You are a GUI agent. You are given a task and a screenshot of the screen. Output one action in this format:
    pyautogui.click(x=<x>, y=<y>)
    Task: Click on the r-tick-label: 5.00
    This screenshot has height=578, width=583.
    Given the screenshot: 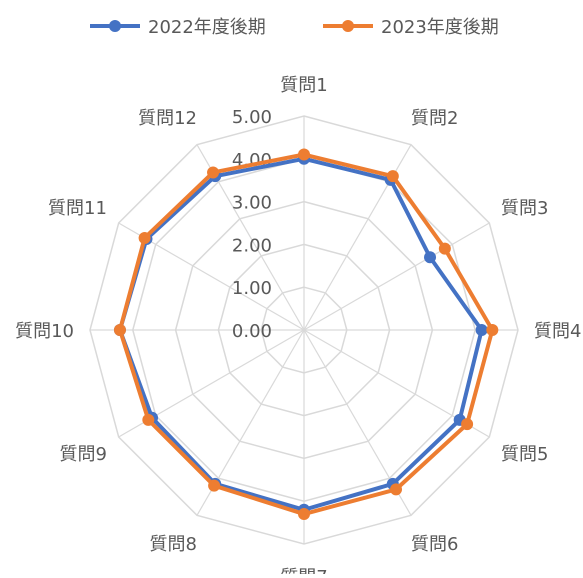 What is the action you would take?
    pyautogui.click(x=252, y=117)
    